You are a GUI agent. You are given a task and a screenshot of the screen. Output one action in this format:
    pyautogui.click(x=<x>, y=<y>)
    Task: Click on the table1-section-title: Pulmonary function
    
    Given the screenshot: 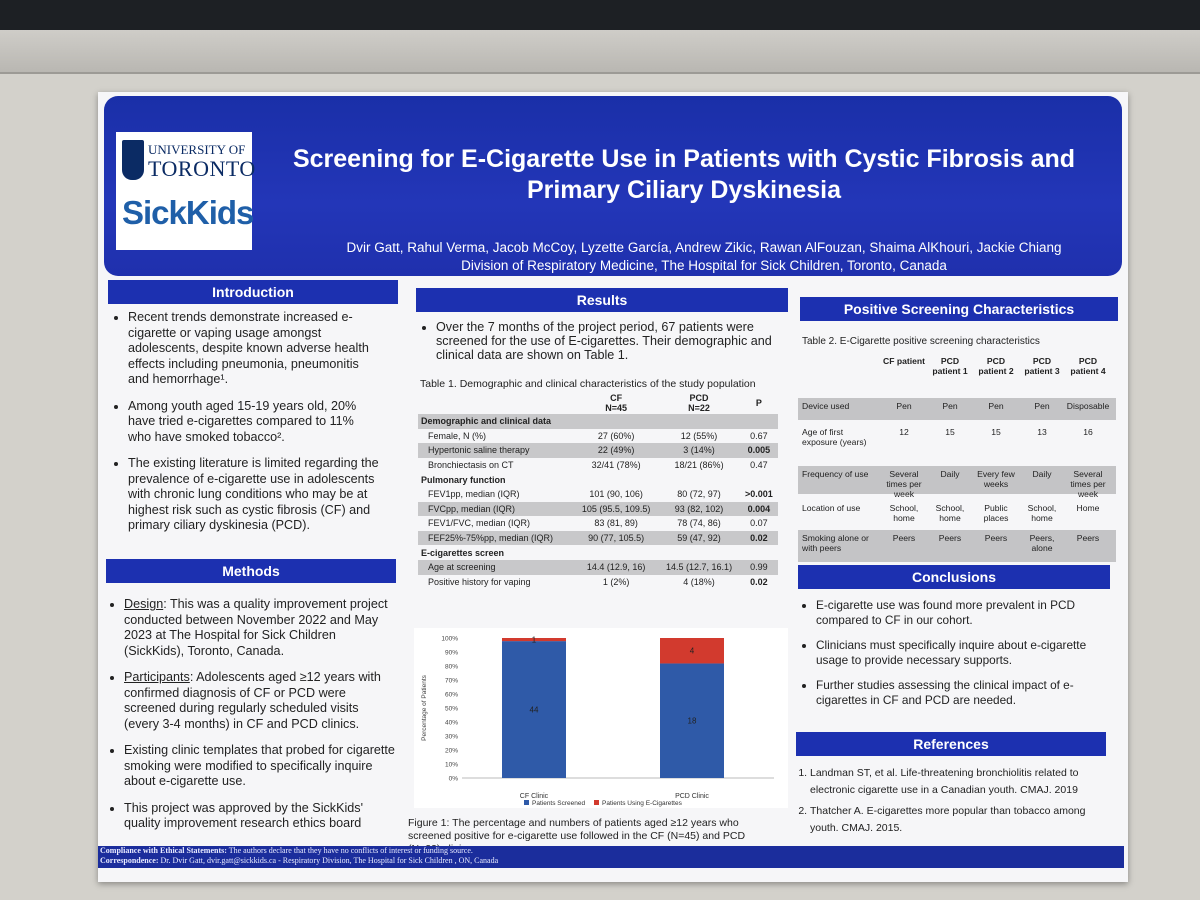 What is the action you would take?
    pyautogui.click(x=463, y=479)
    